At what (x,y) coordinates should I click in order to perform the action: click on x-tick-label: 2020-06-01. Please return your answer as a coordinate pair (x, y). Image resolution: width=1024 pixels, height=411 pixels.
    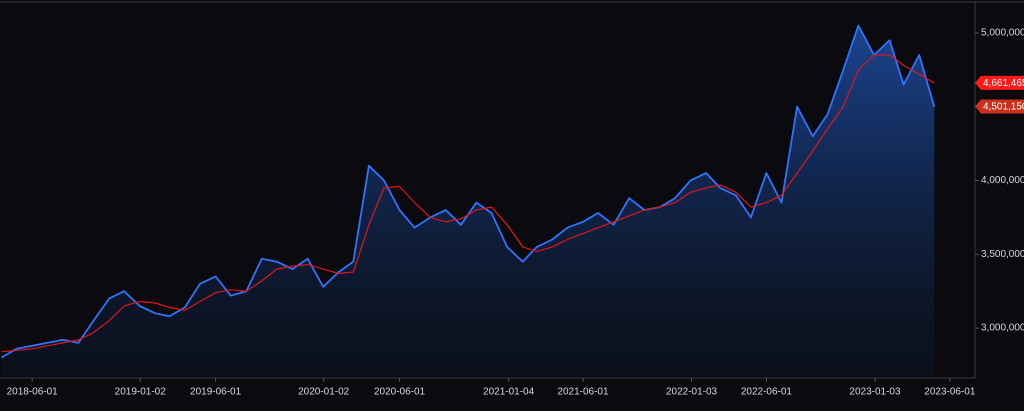
    Looking at the image, I should click on (400, 392).